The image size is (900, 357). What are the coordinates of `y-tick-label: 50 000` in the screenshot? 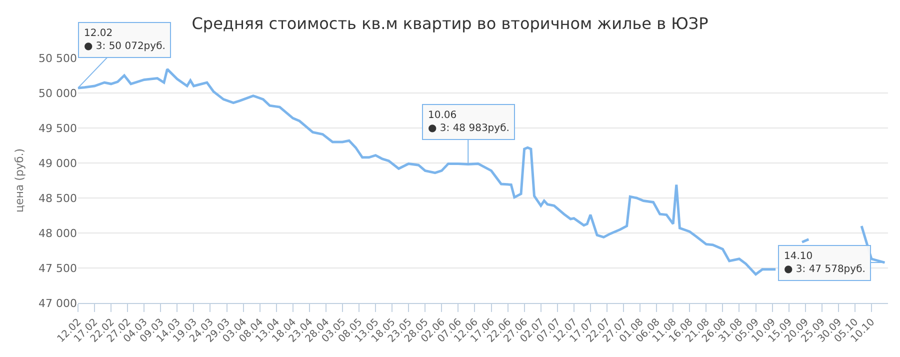 It's located at (57, 93).